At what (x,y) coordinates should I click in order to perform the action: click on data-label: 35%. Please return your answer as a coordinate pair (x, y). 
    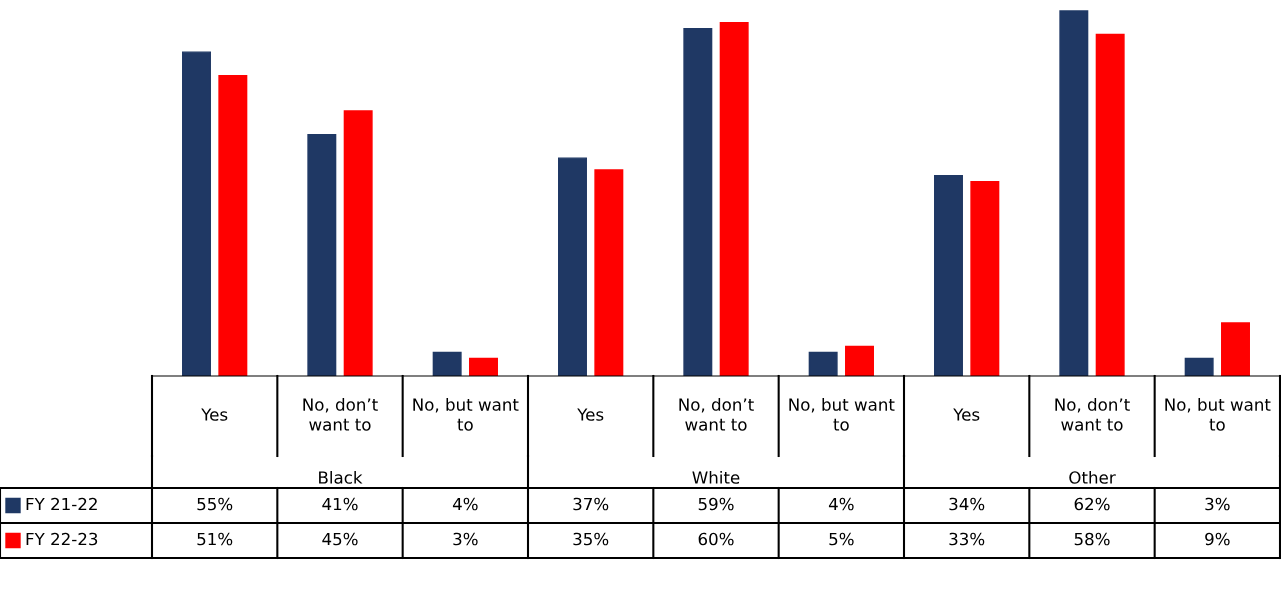
    Looking at the image, I should click on (591, 539).